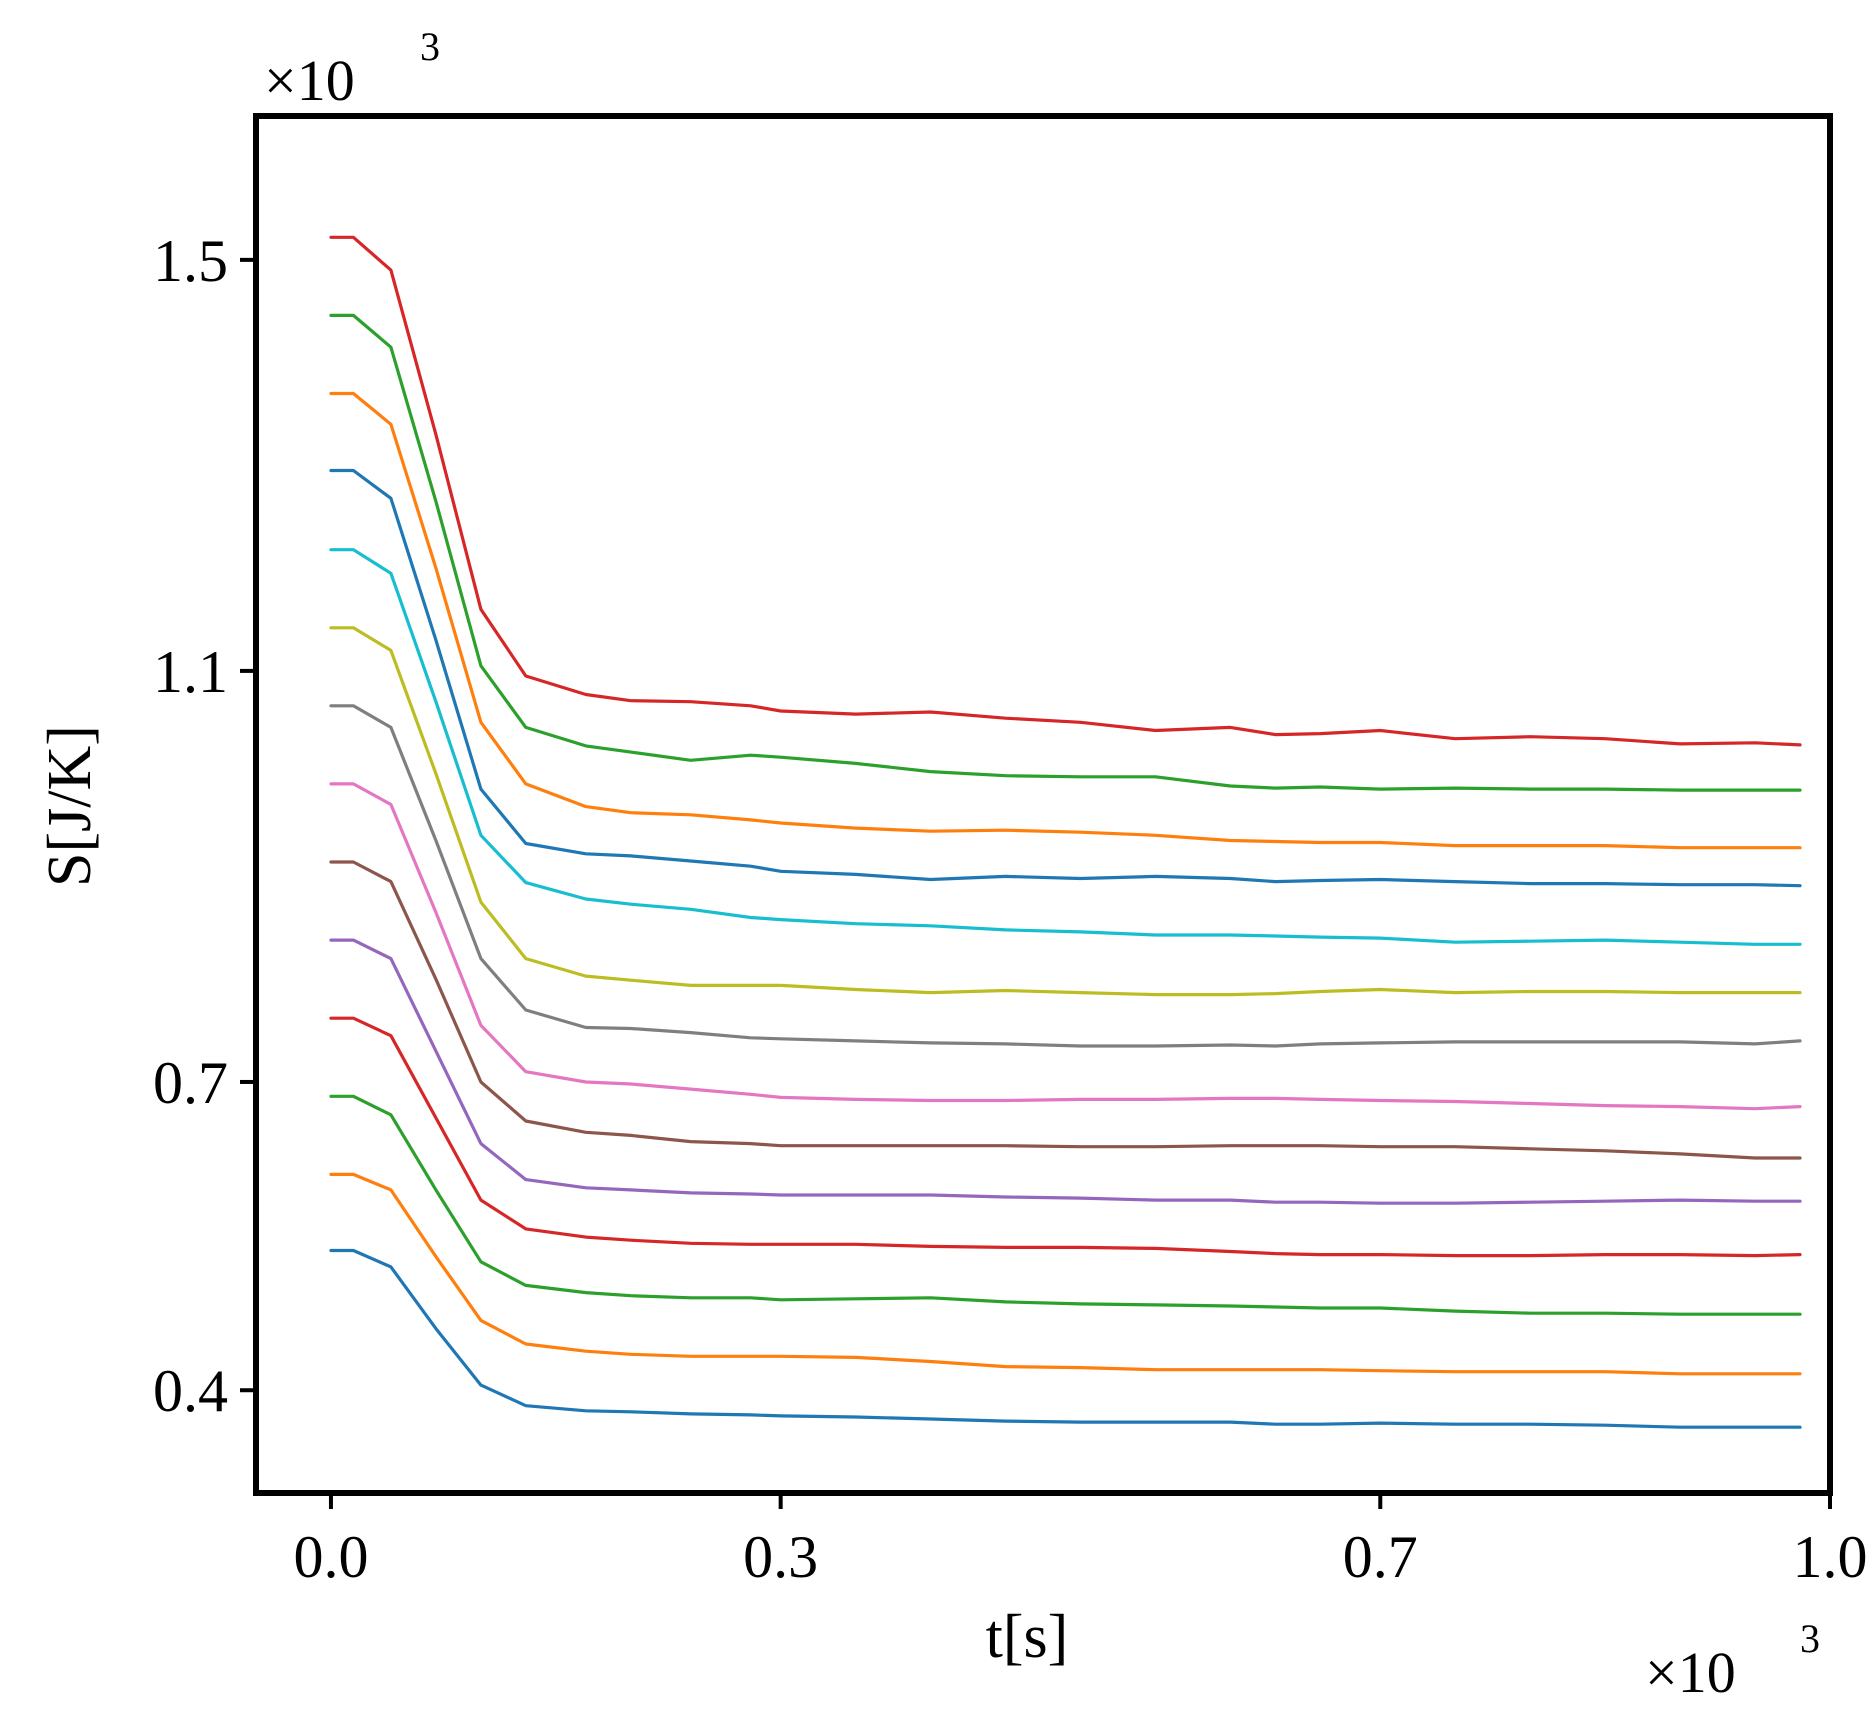 This screenshot has width=1868, height=1712. I want to click on x-multiplier-base: ×10, so click(1690, 1672).